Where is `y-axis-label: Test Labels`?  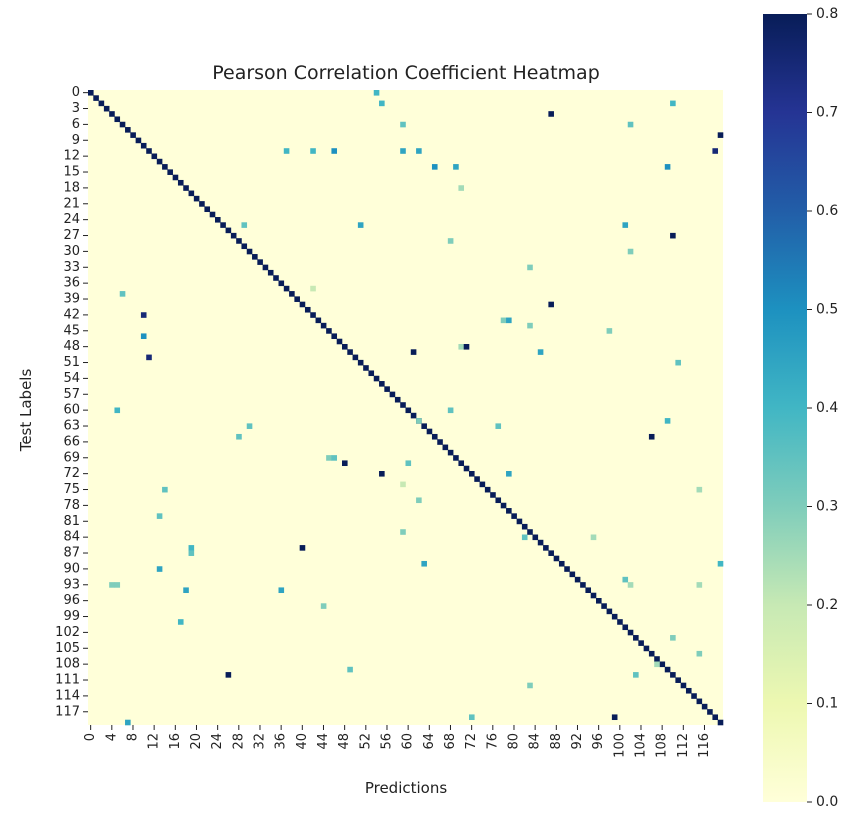
y-axis-label: Test Labels is located at coordinates (26, 411).